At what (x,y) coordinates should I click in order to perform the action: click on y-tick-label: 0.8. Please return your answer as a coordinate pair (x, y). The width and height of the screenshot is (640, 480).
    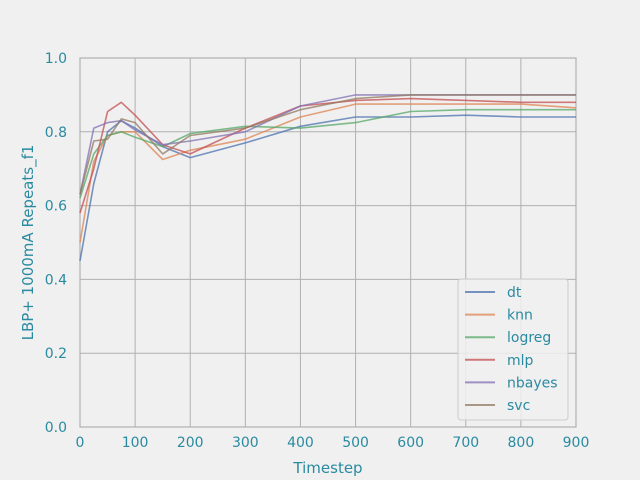
    Looking at the image, I should click on (56, 133).